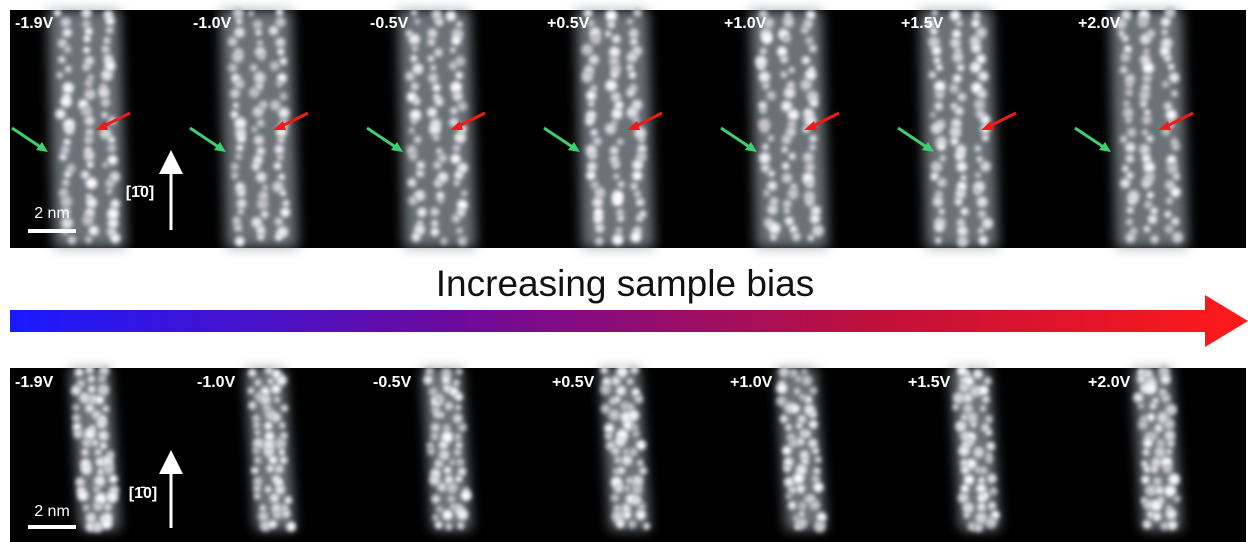  What do you see at coordinates (279, 125) in the screenshot?
I see `red-arrowhead` at bounding box center [279, 125].